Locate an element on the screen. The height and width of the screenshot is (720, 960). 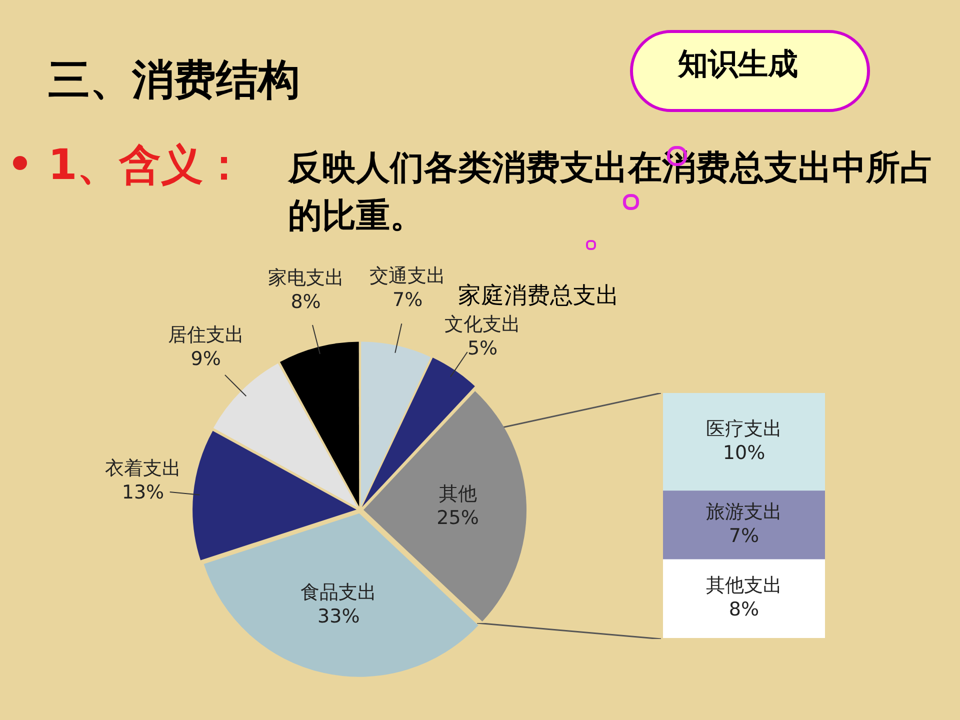
text: 知识生成 is located at coordinates (738, 65).